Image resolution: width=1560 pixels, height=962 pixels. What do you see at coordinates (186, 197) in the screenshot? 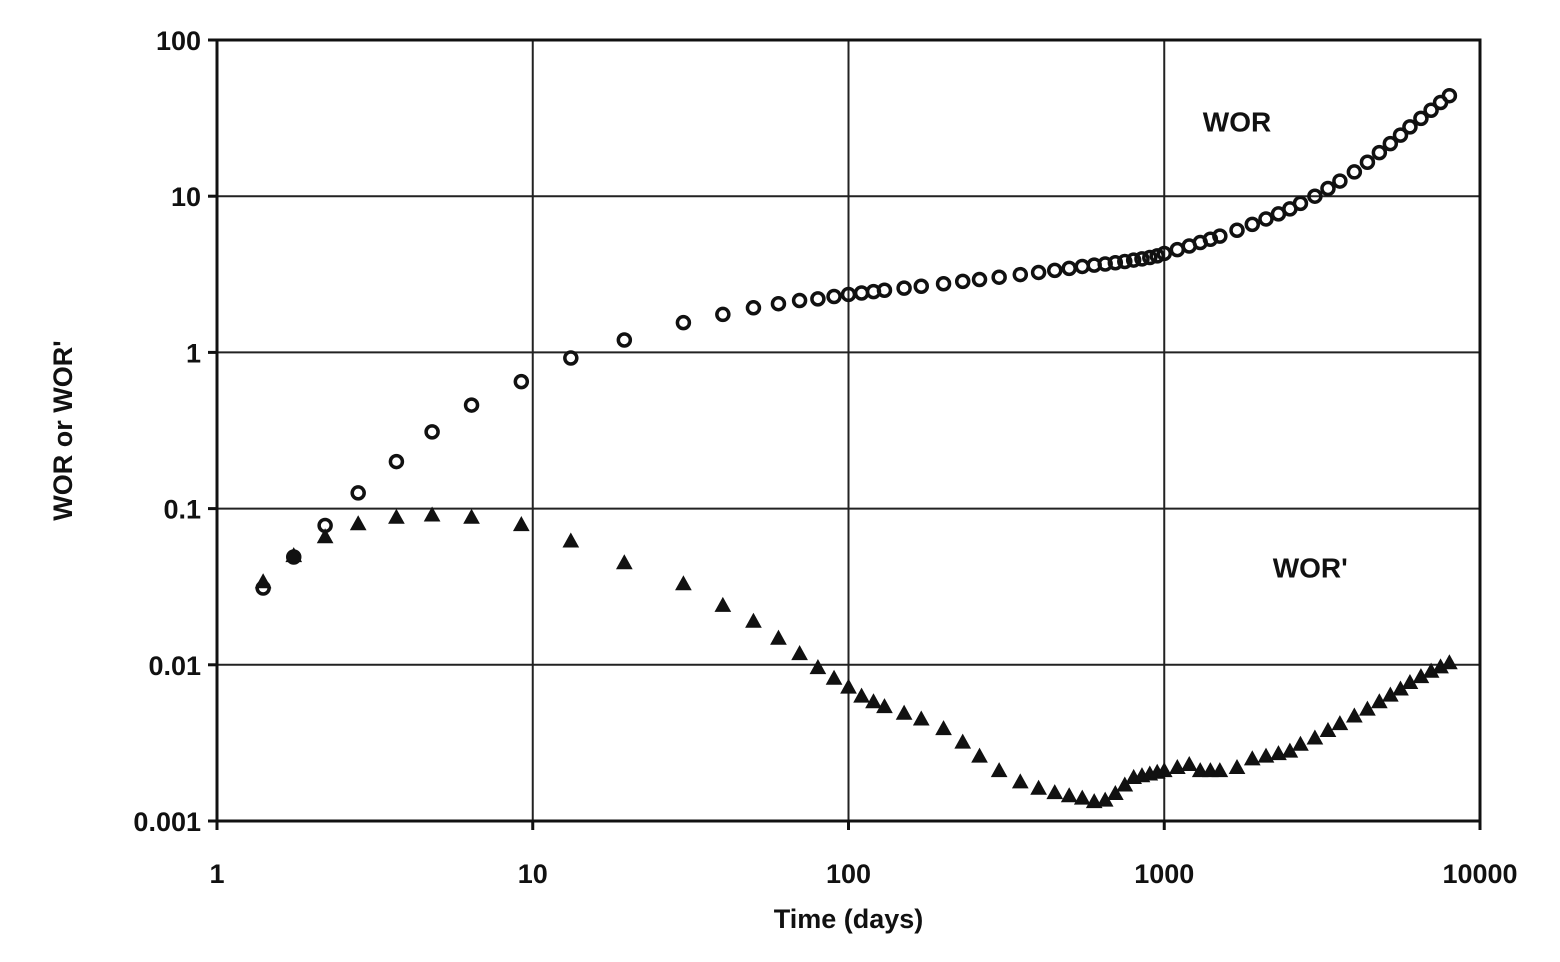
I see `y-tick-label: 10` at bounding box center [186, 197].